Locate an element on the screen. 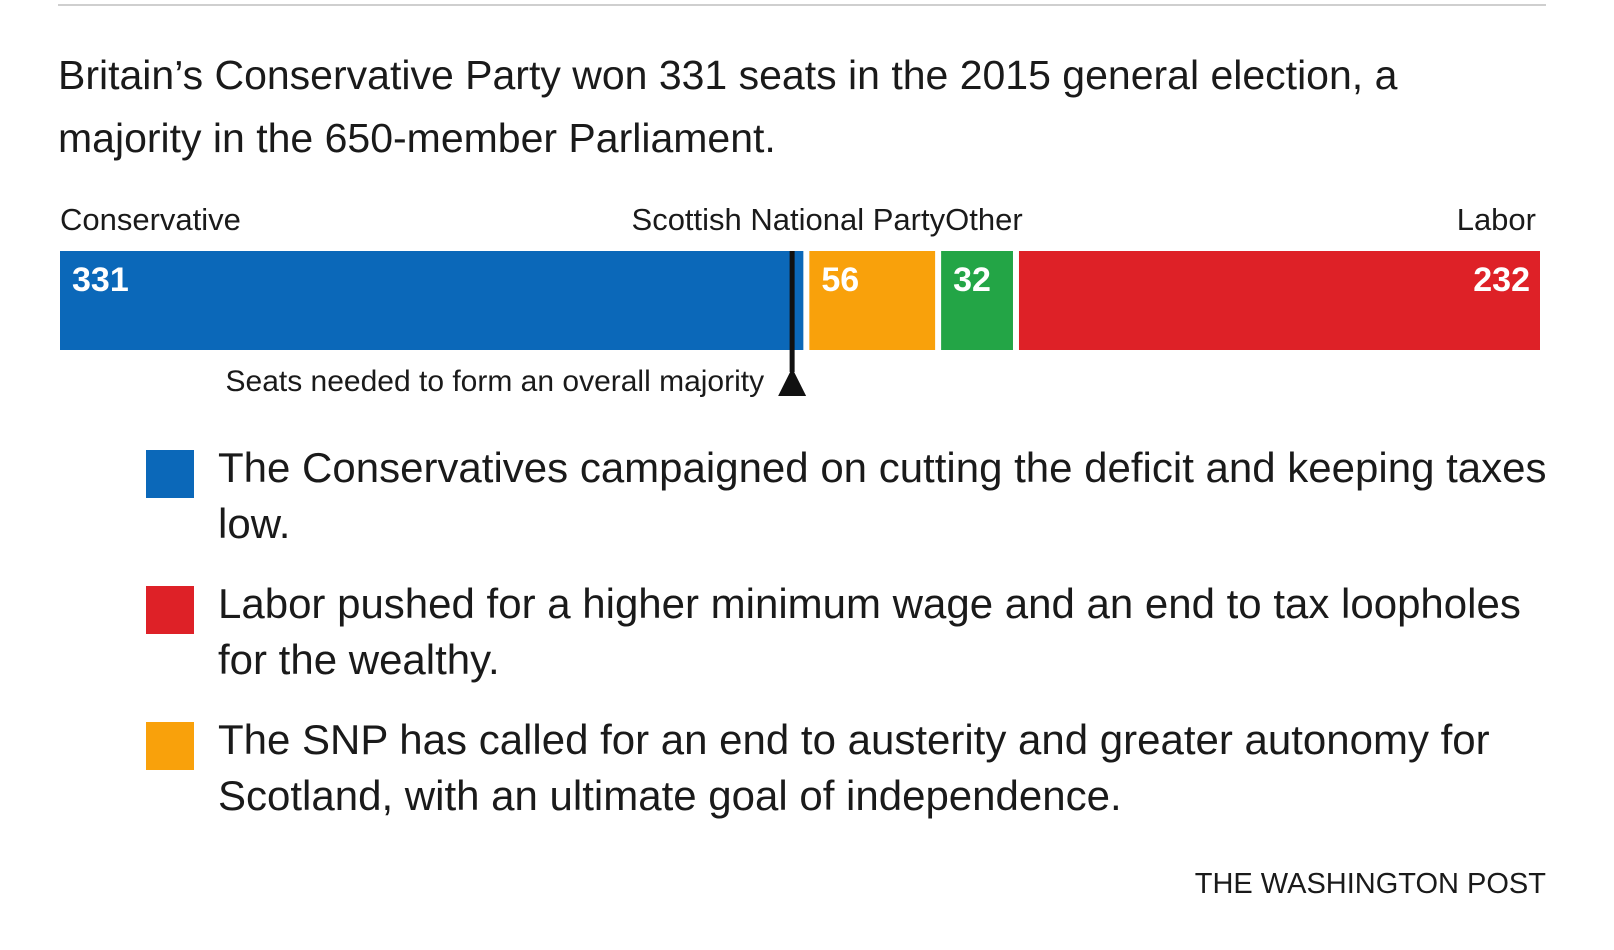 The image size is (1614, 950). labor-swatch is located at coordinates (170, 610).